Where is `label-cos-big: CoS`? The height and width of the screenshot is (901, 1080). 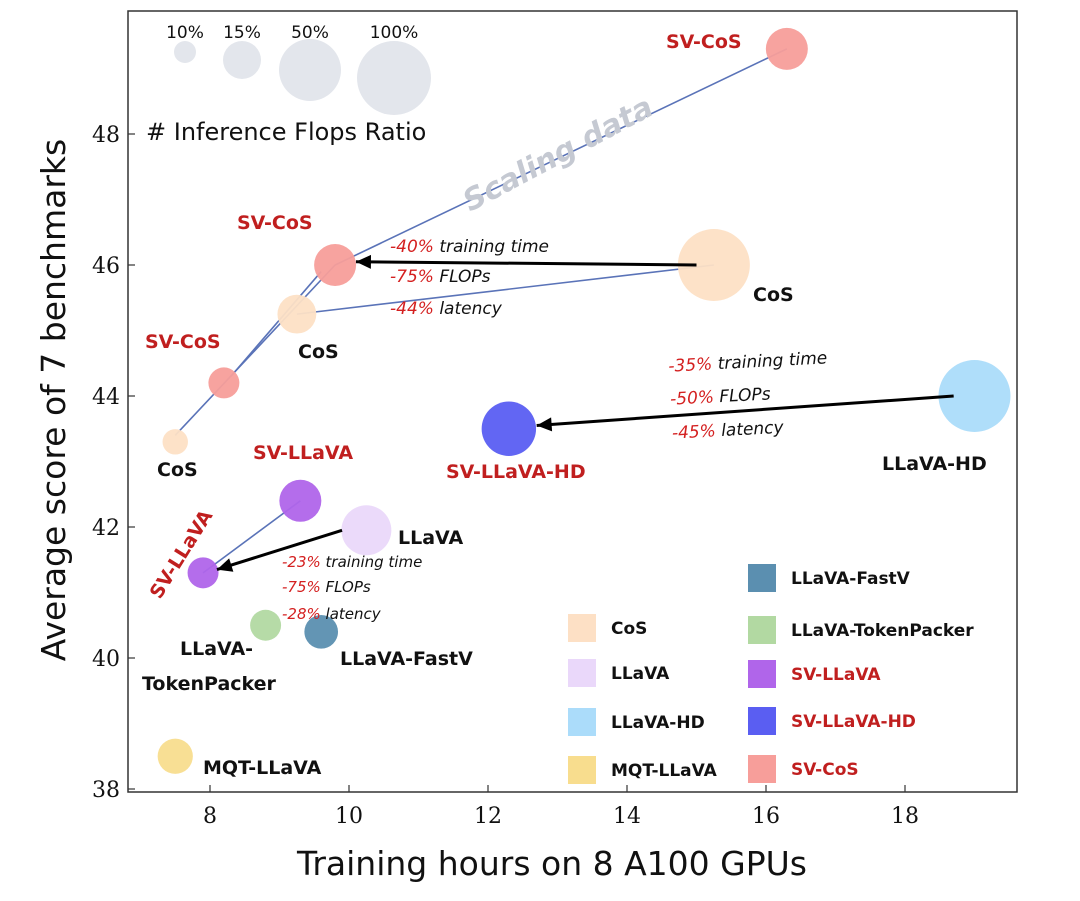
label-cos-big: CoS is located at coordinates (773, 295).